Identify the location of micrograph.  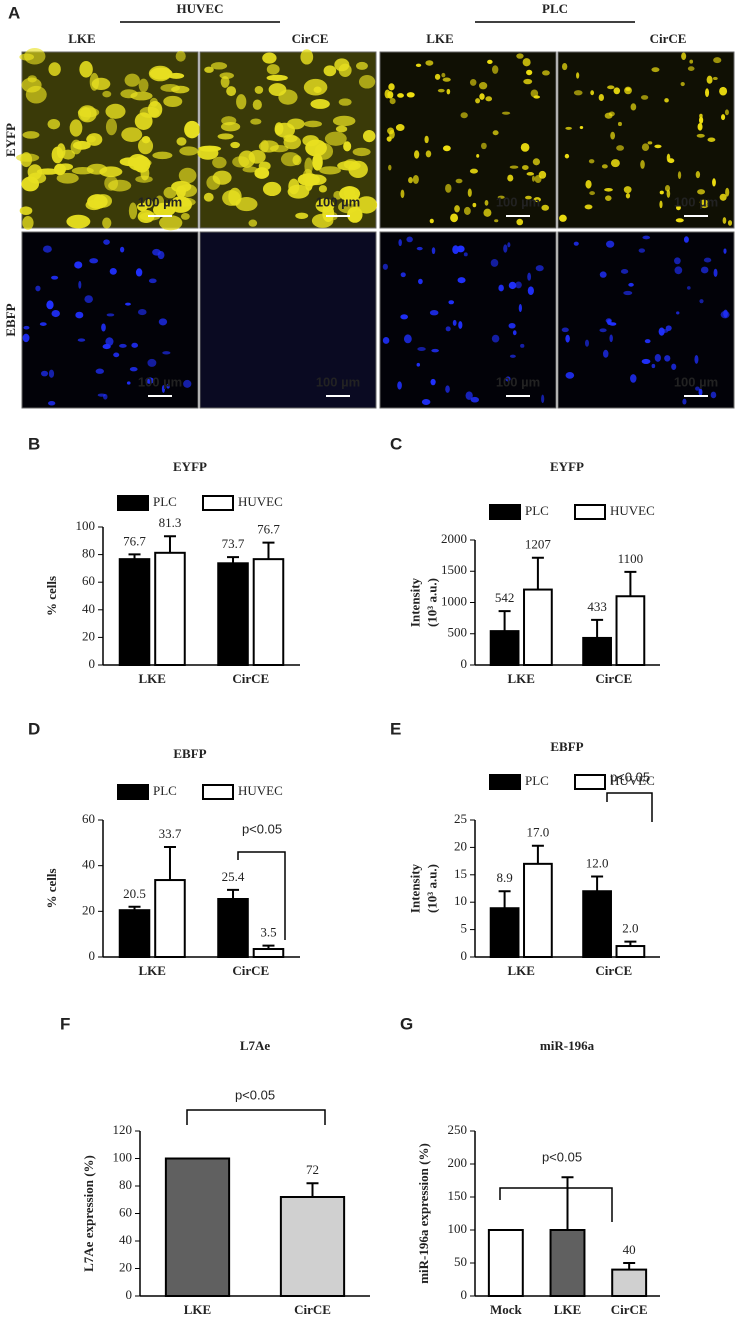
(468, 320).